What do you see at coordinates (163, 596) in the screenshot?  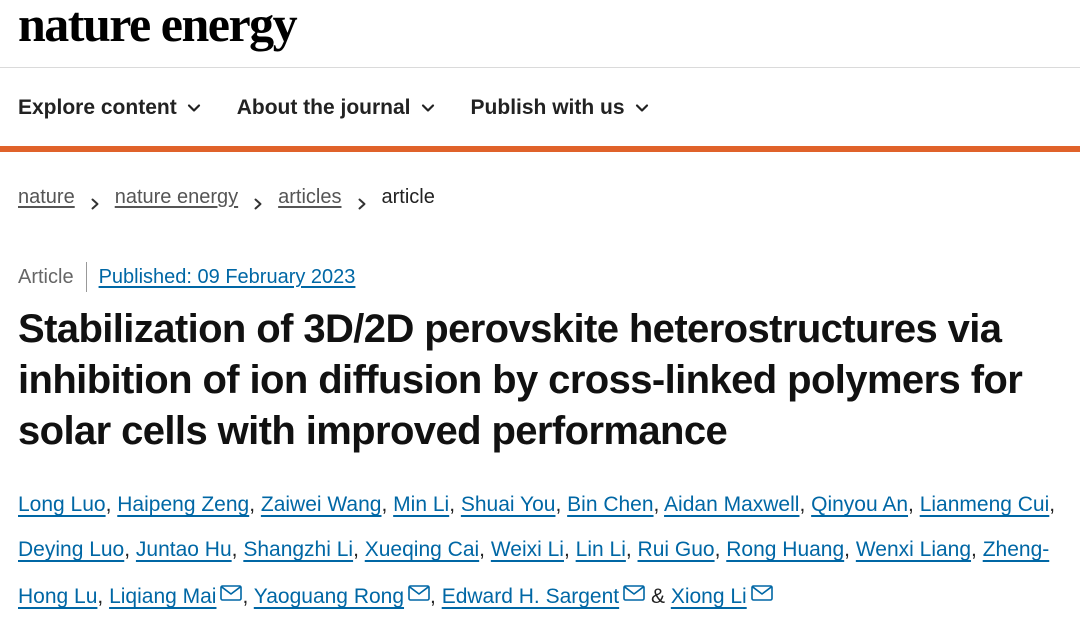 I see `author-link: Liqiang Mai` at bounding box center [163, 596].